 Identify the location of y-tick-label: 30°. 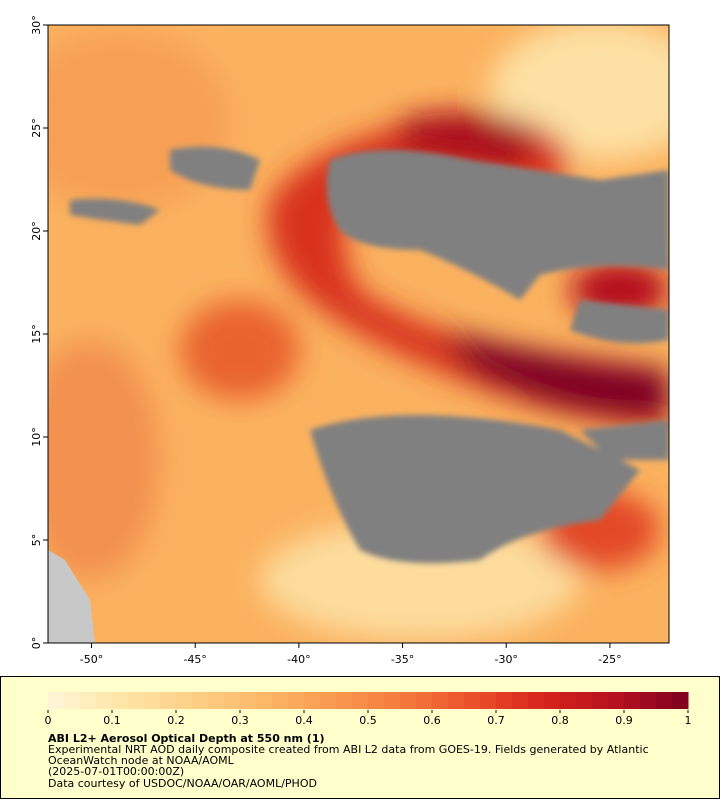
(36, 25).